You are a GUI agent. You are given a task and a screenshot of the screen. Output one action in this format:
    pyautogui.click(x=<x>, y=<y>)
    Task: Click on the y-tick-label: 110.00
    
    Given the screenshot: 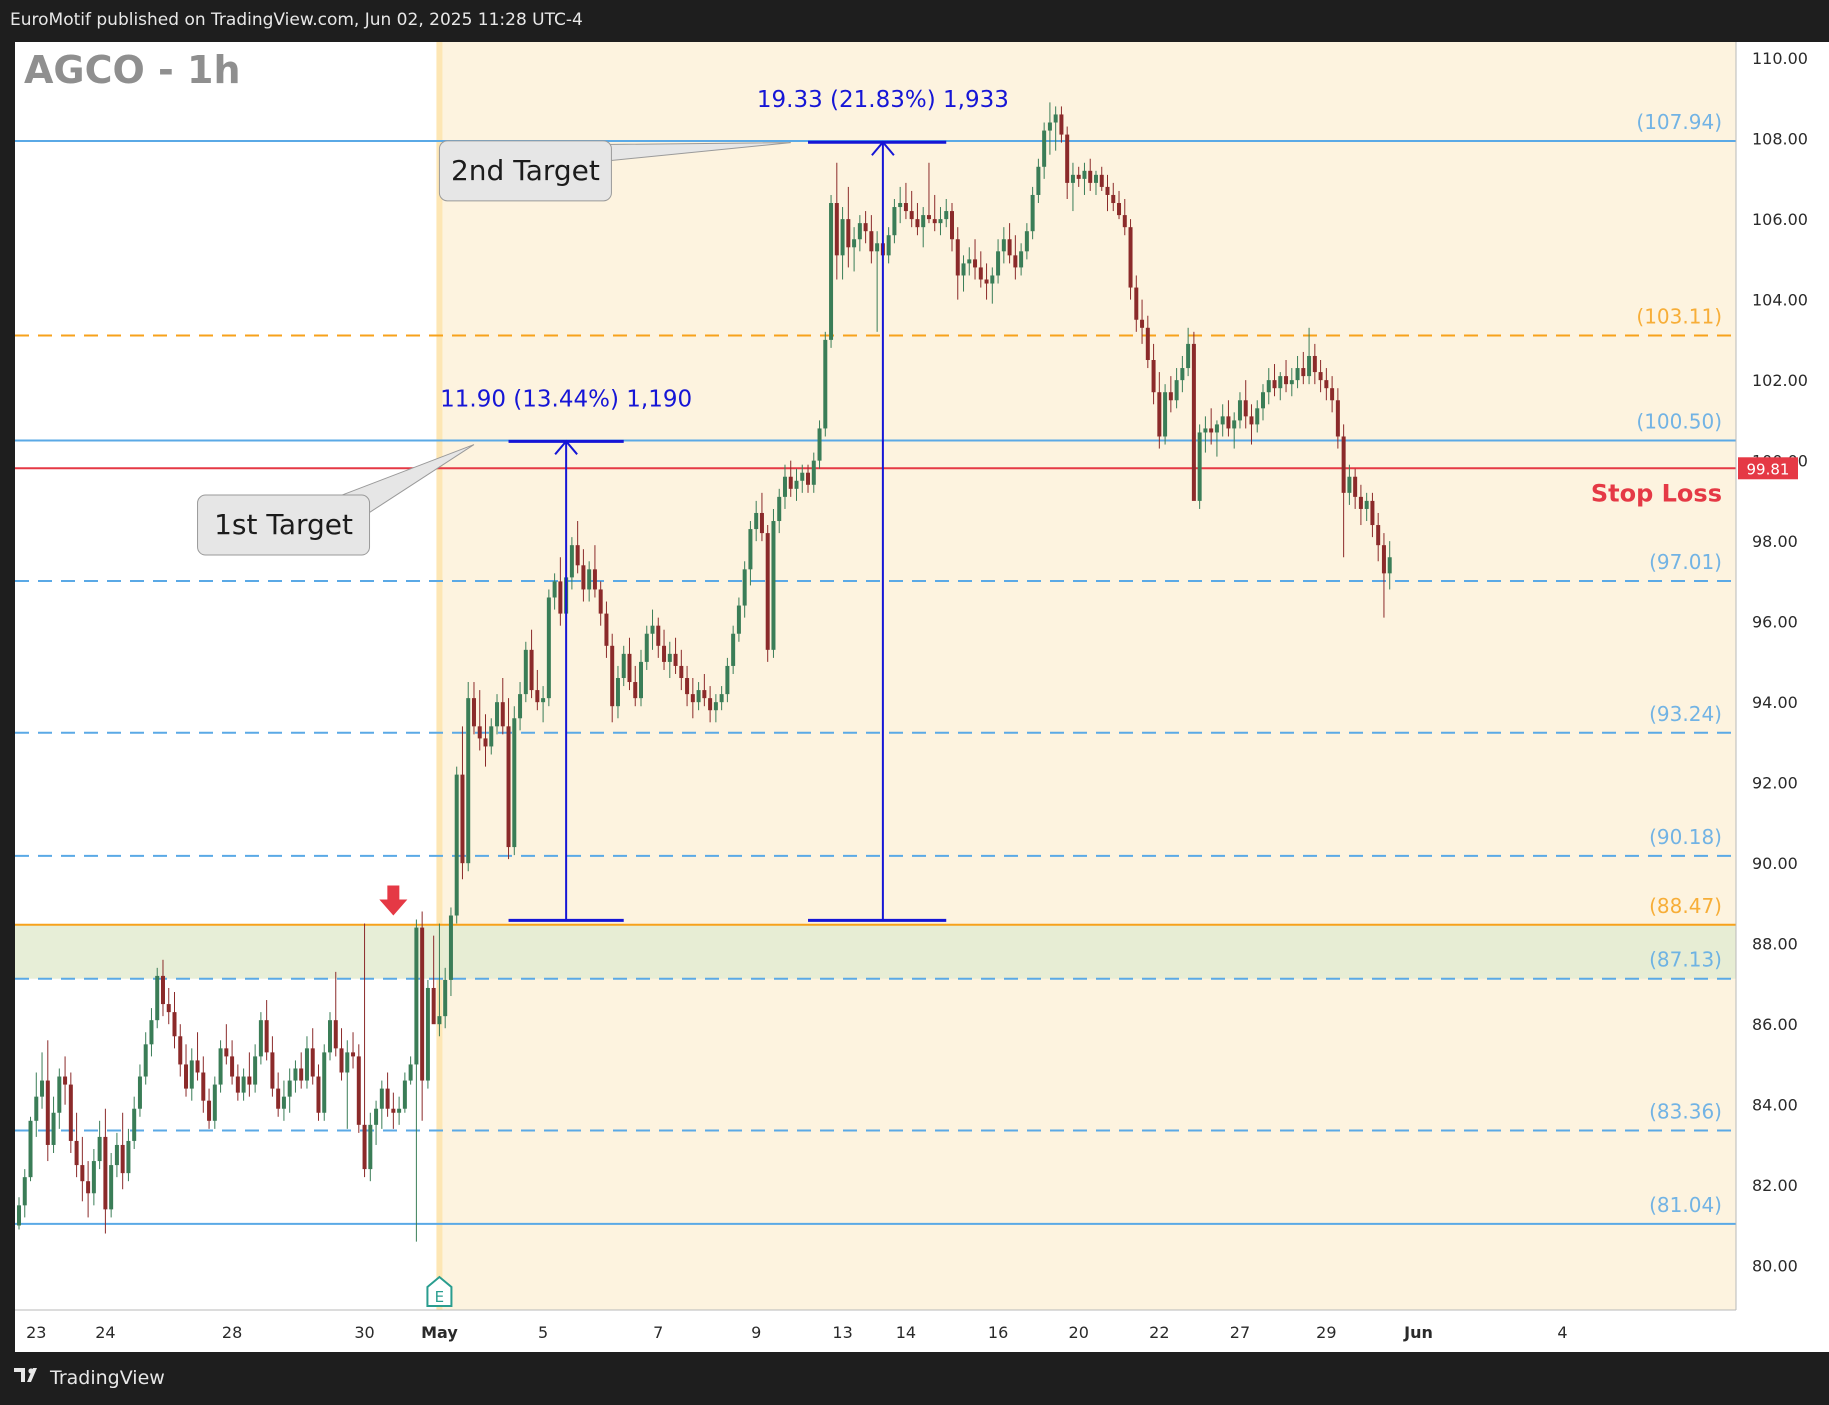 What is the action you would take?
    pyautogui.click(x=1780, y=58)
    